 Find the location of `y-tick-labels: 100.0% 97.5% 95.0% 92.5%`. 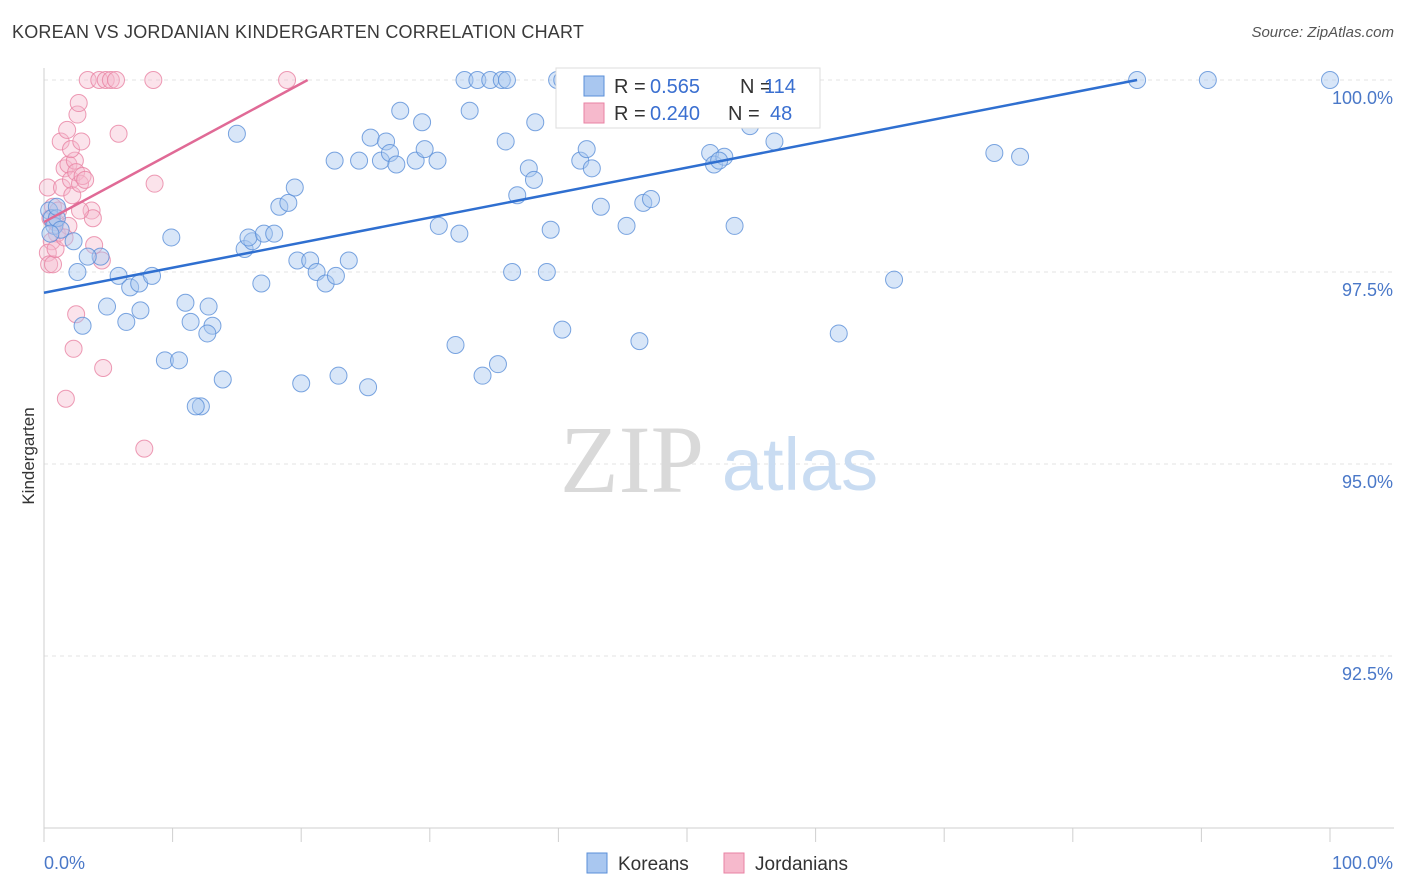

y-tick-labels: 100.0% 97.5% 95.0% 92.5% is located at coordinates (1362, 386).